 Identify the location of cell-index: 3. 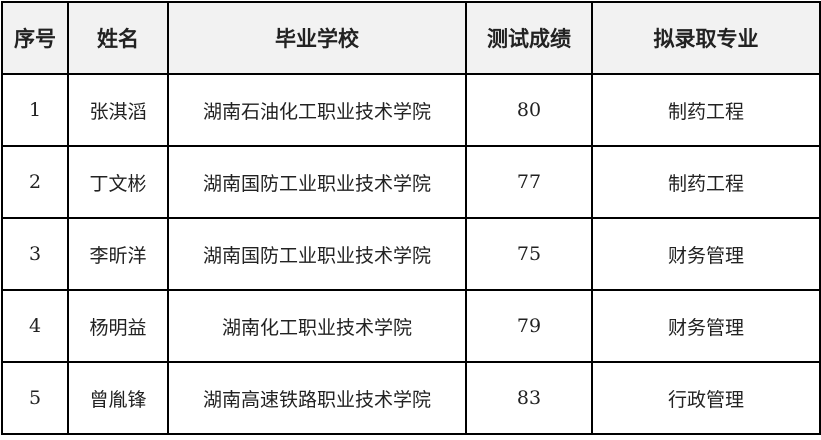
(35, 254).